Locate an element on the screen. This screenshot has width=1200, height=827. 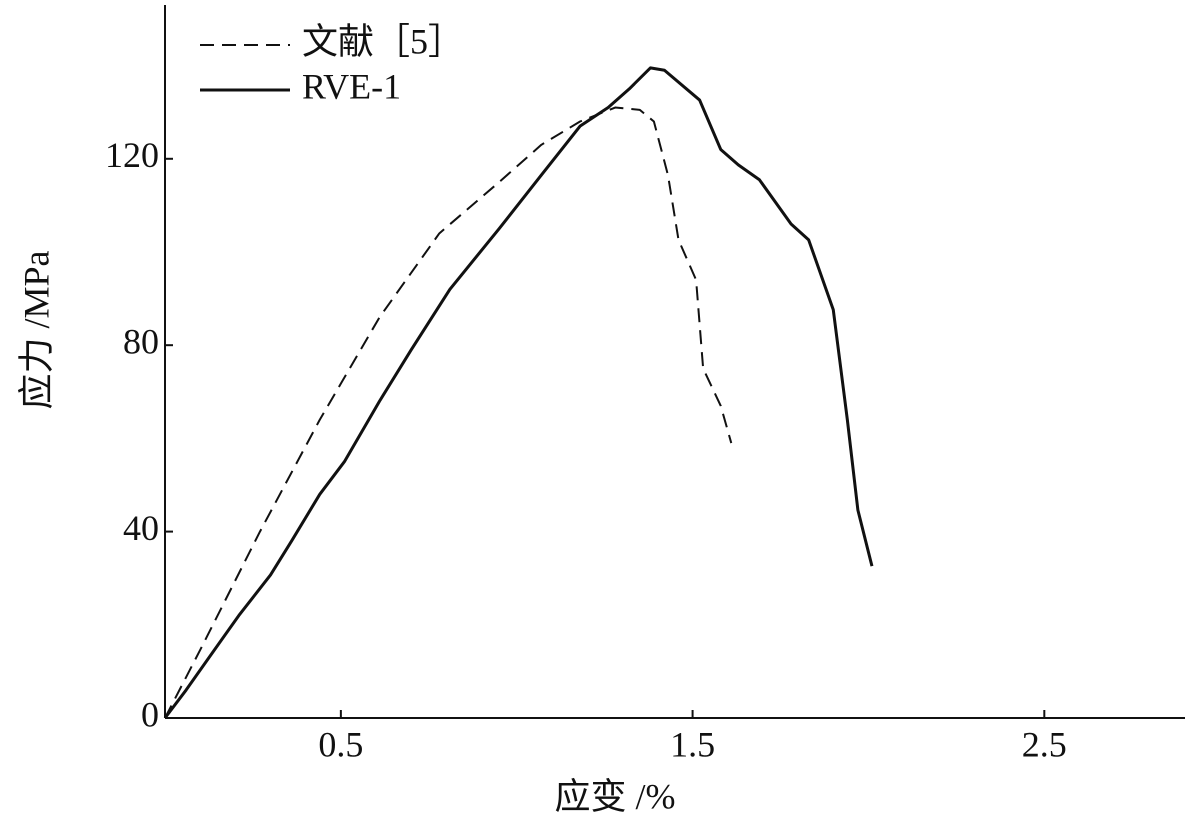
y-axis-label: 应力 /MPa is located at coordinates (36, 329).